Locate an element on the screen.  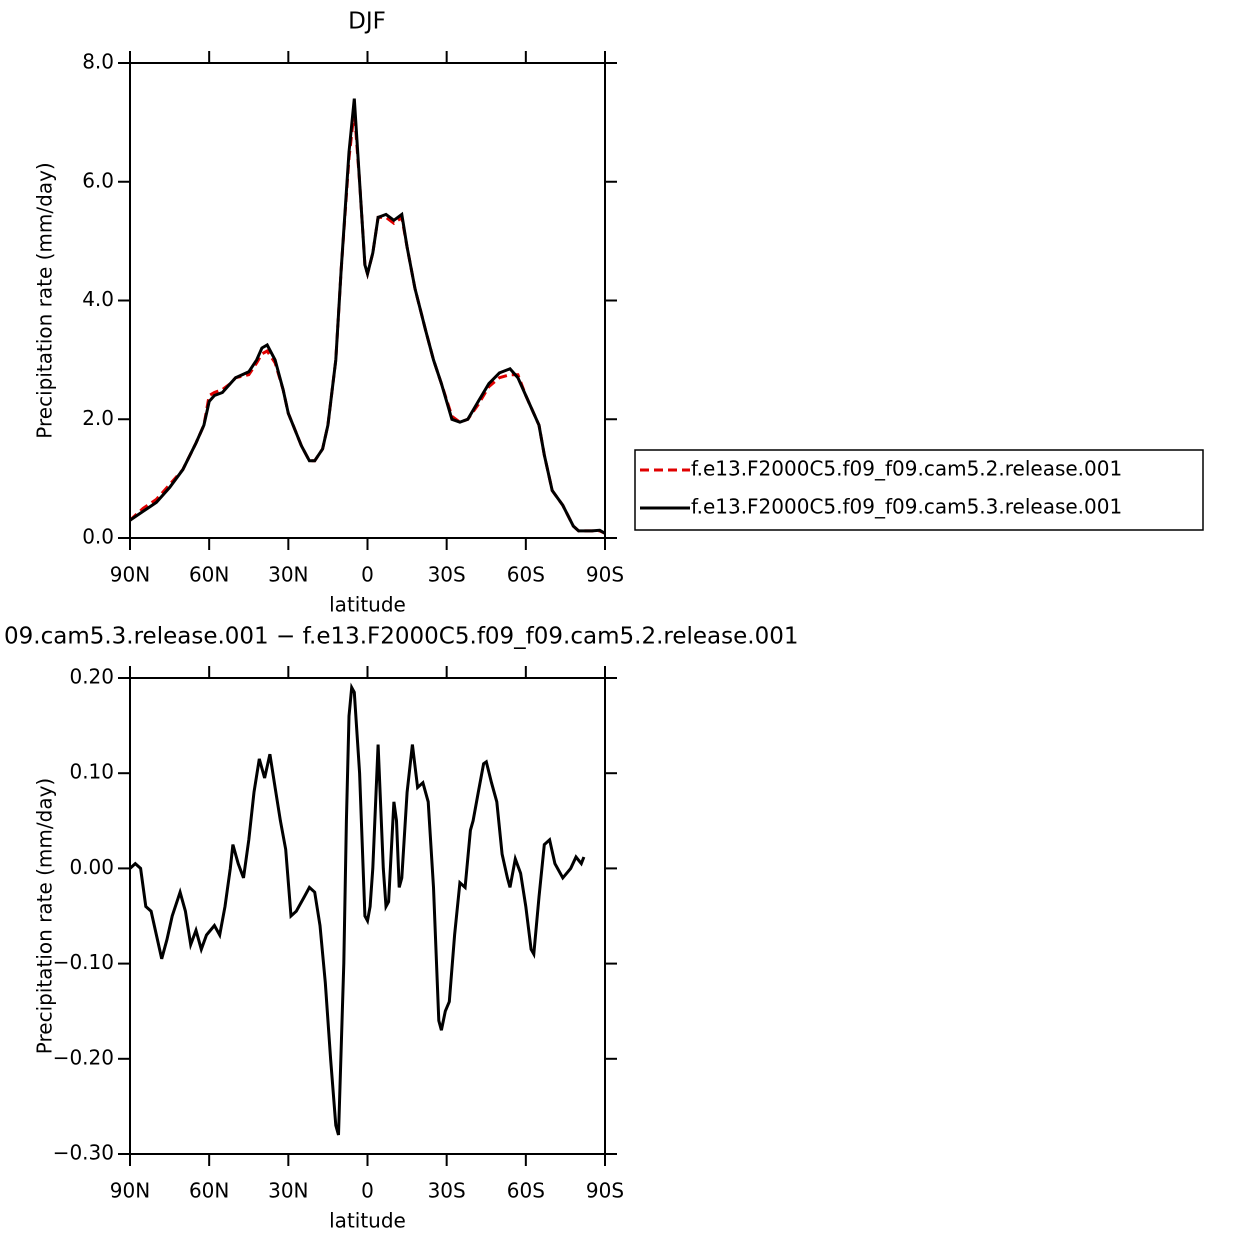
y-tick-label: 6.0 is located at coordinates (98, 180).